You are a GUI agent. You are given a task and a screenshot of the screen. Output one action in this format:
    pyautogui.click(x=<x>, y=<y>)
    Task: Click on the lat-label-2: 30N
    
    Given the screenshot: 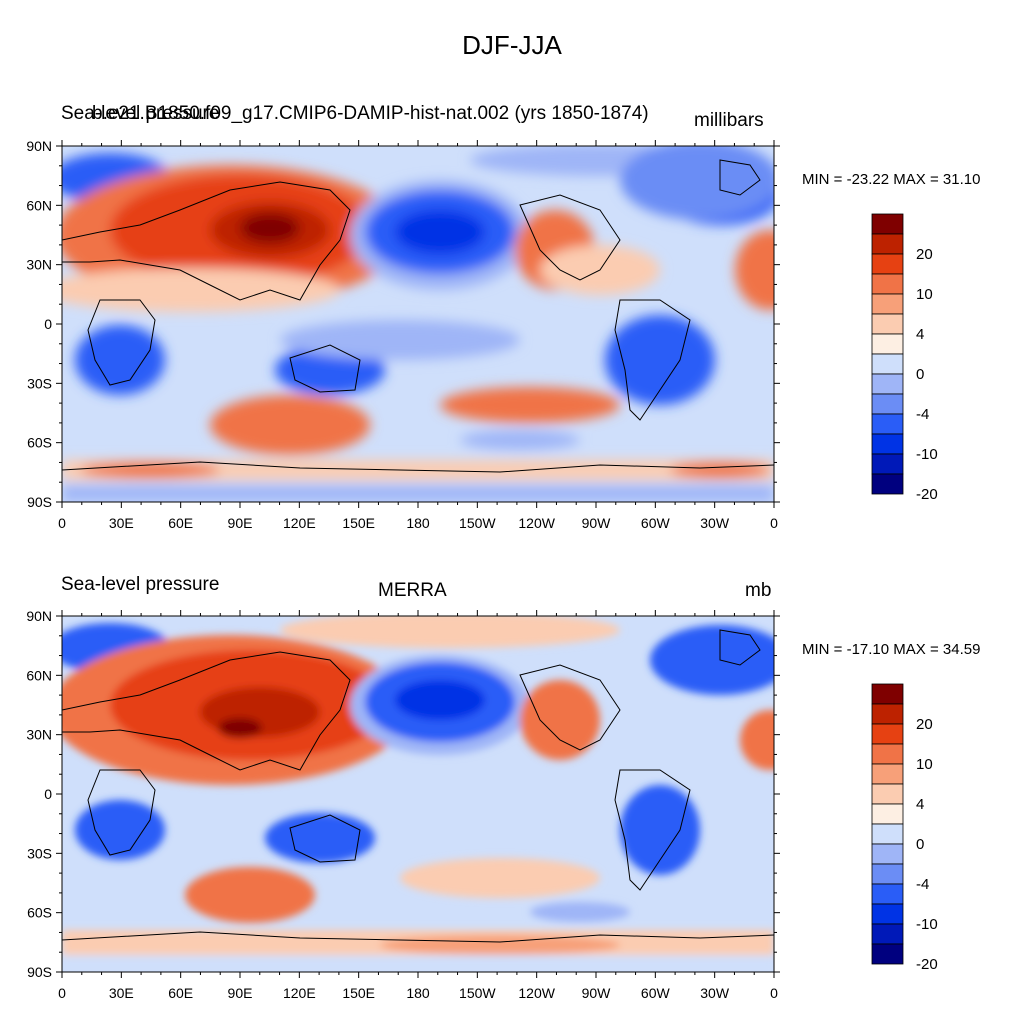 What is the action you would take?
    pyautogui.click(x=39, y=735)
    